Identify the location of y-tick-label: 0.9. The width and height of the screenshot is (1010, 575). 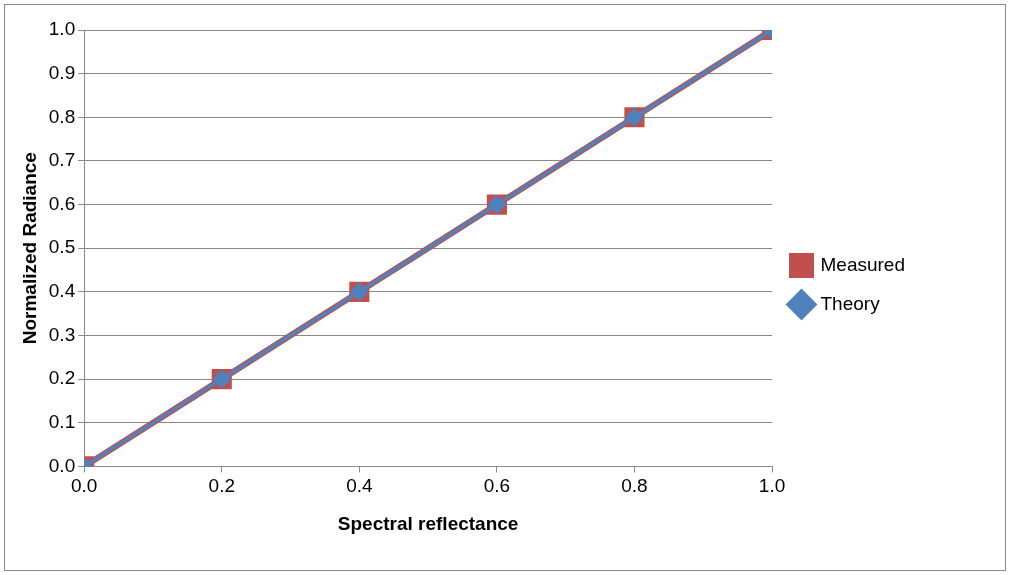
(62, 72).